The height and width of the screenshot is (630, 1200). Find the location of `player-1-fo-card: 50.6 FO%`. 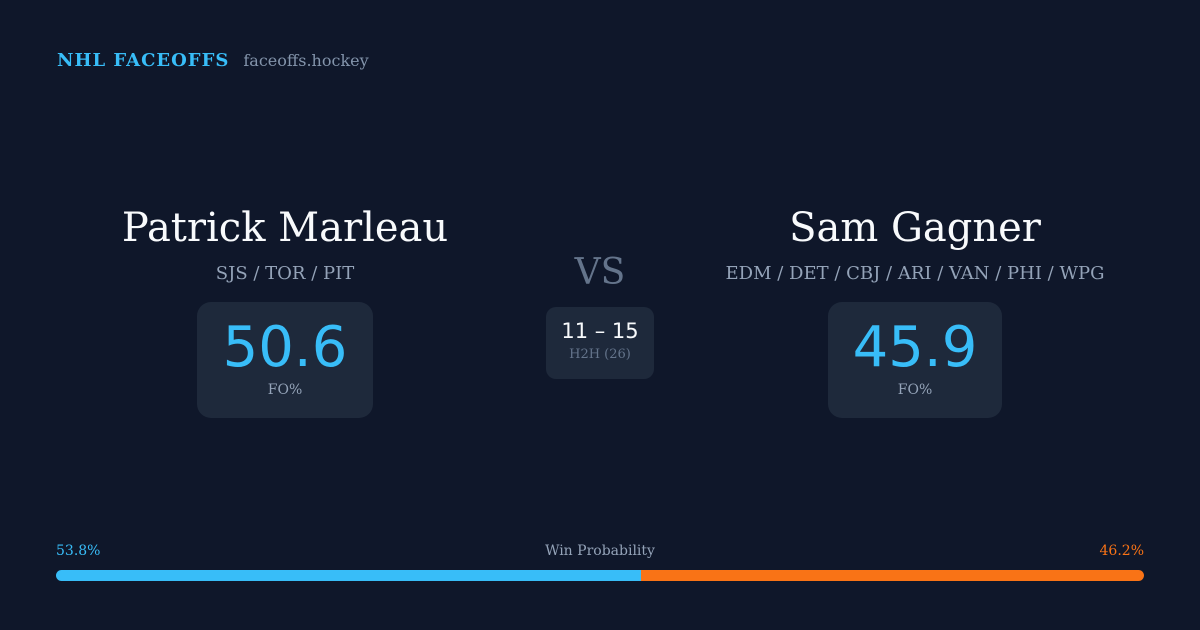

player-1-fo-card: 50.6 FO% is located at coordinates (285, 360).